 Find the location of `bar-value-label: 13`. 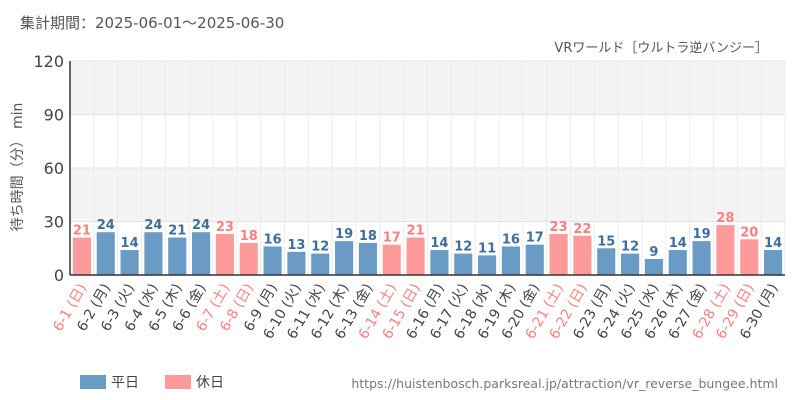

bar-value-label: 13 is located at coordinates (296, 245).